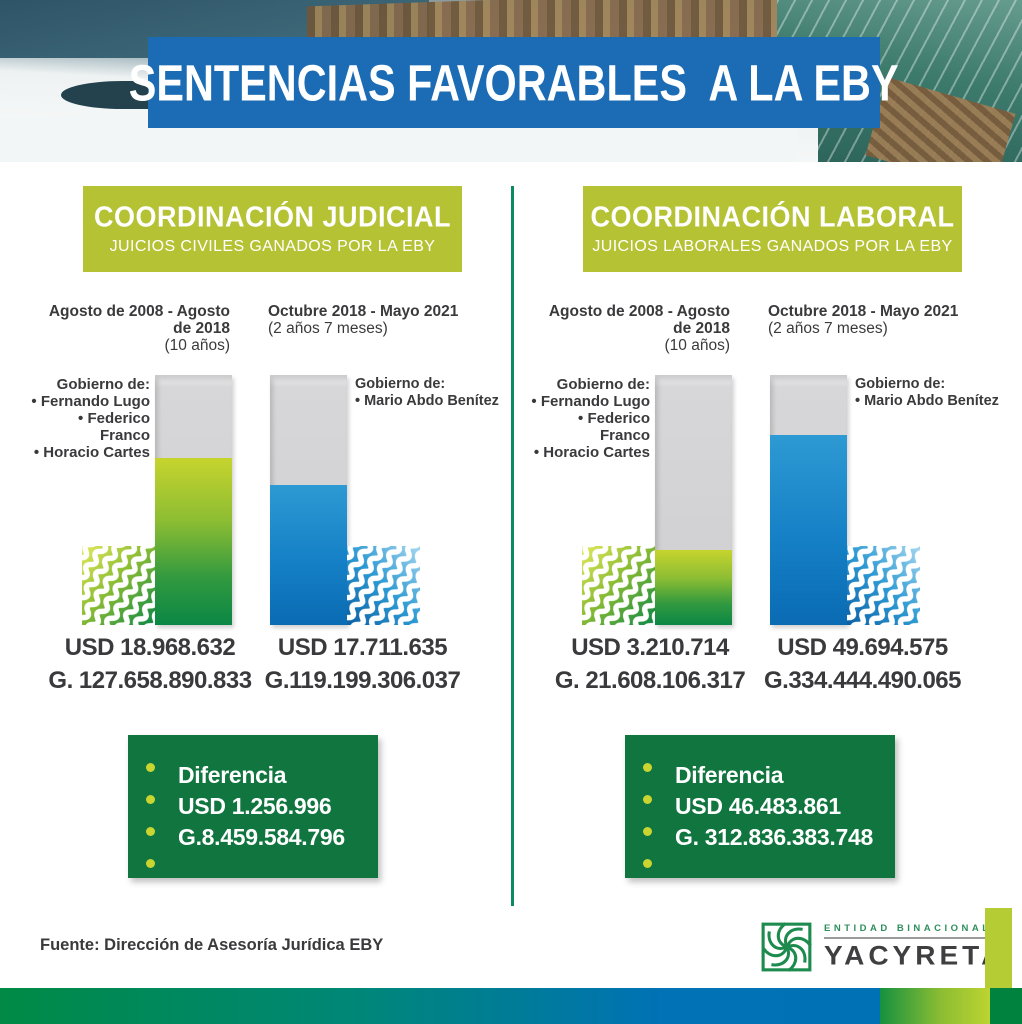 This screenshot has height=1024, width=1022. I want to click on difference-usd: USD 46.483.861, so click(758, 806).